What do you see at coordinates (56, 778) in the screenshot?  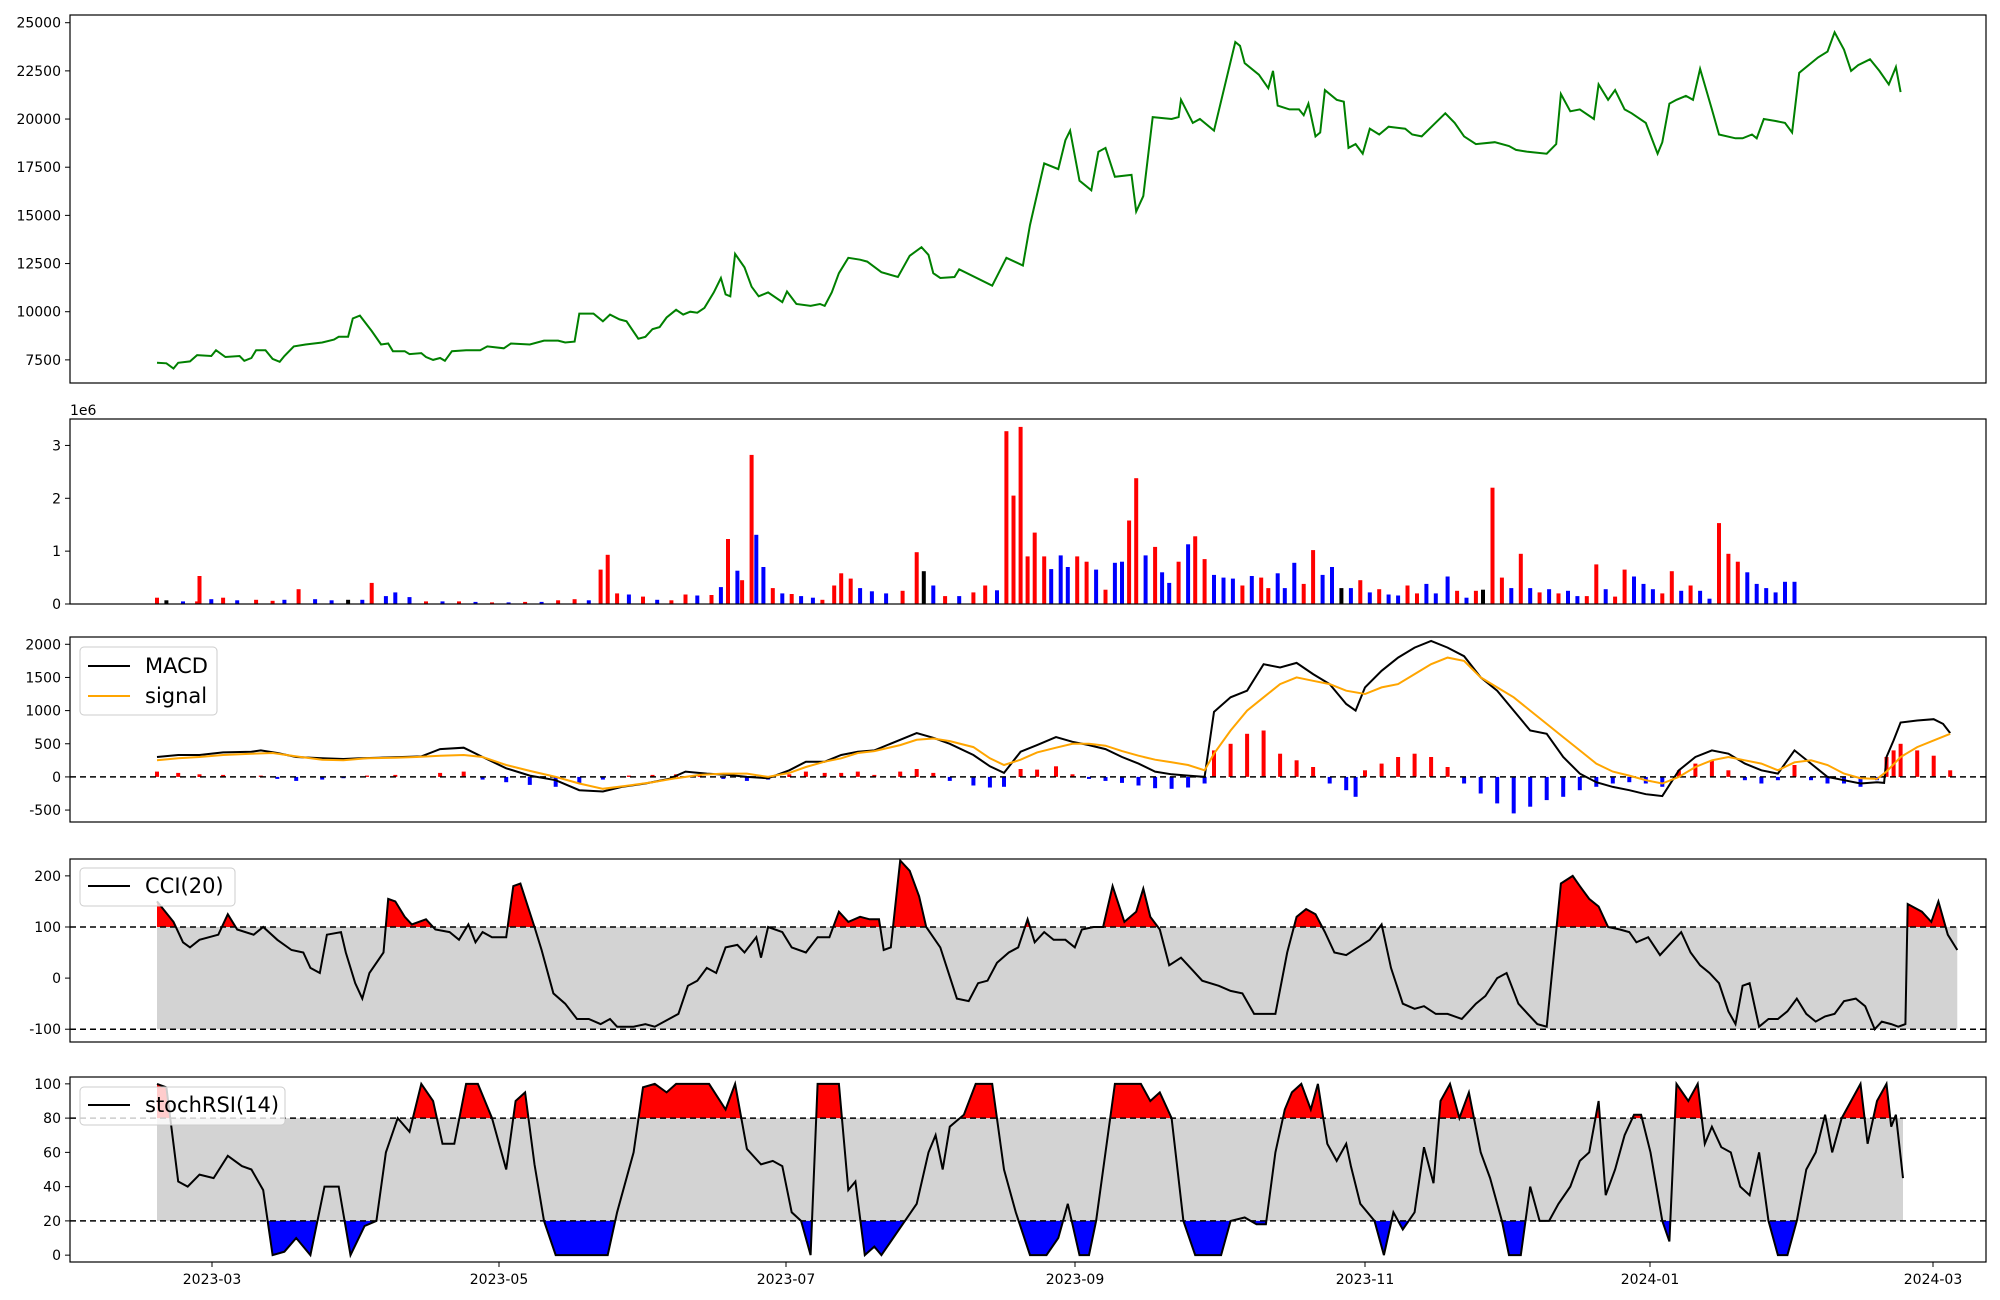 I see `macd-y-tick-label: 0` at bounding box center [56, 778].